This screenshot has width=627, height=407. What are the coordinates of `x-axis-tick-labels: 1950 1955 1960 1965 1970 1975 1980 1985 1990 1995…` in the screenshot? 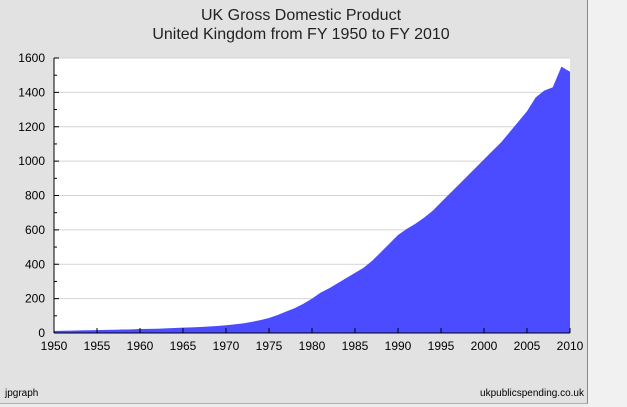 It's located at (312, 346).